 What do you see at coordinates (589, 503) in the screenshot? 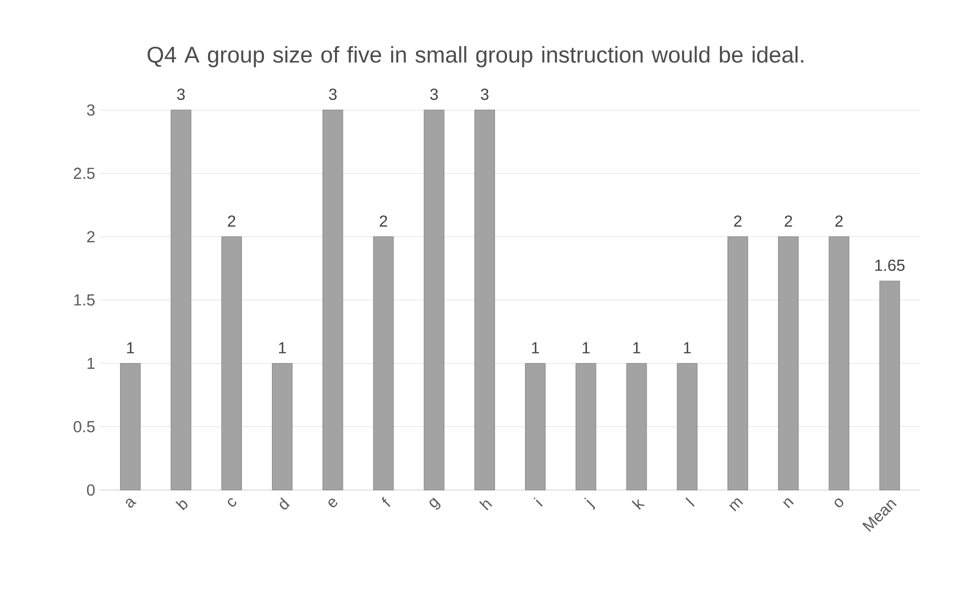
I see `x-tick-label: j` at bounding box center [589, 503].